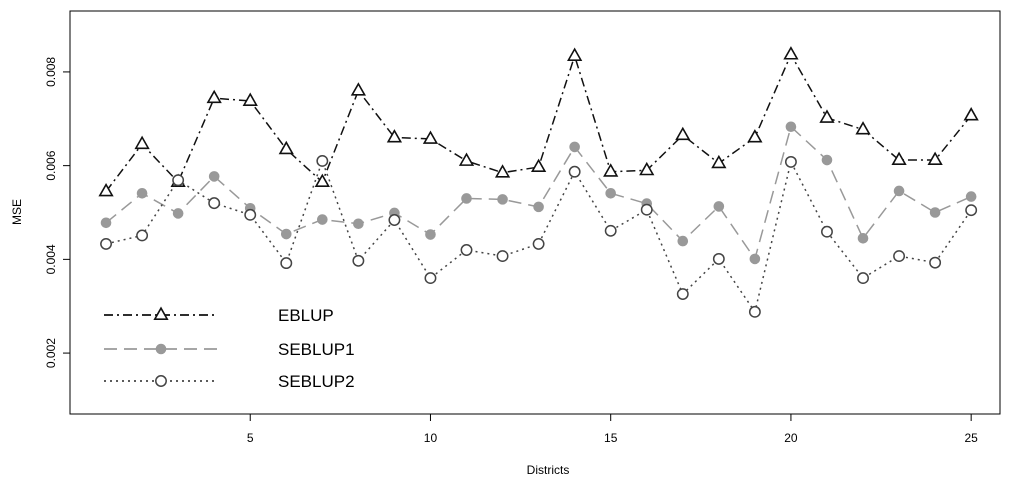  What do you see at coordinates (51, 165) in the screenshot?
I see `y-tick-label: 0.006` at bounding box center [51, 165].